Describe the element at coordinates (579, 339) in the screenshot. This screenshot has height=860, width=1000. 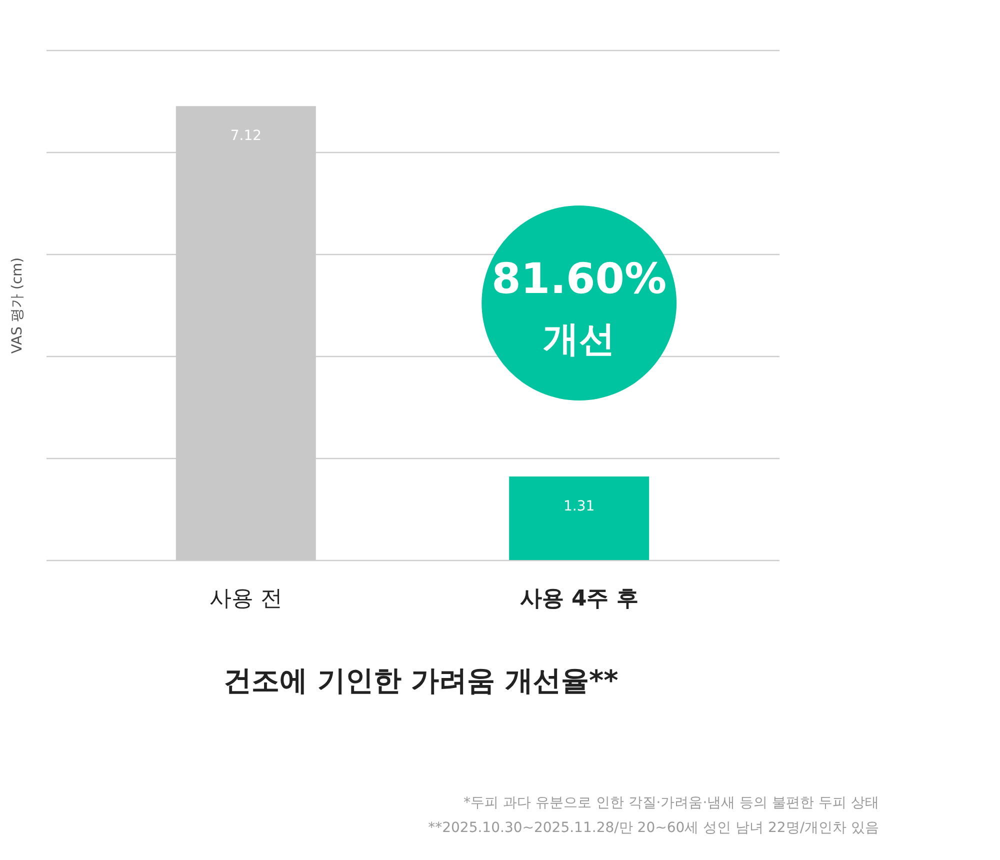
I see `annotation: 개선` at that location.